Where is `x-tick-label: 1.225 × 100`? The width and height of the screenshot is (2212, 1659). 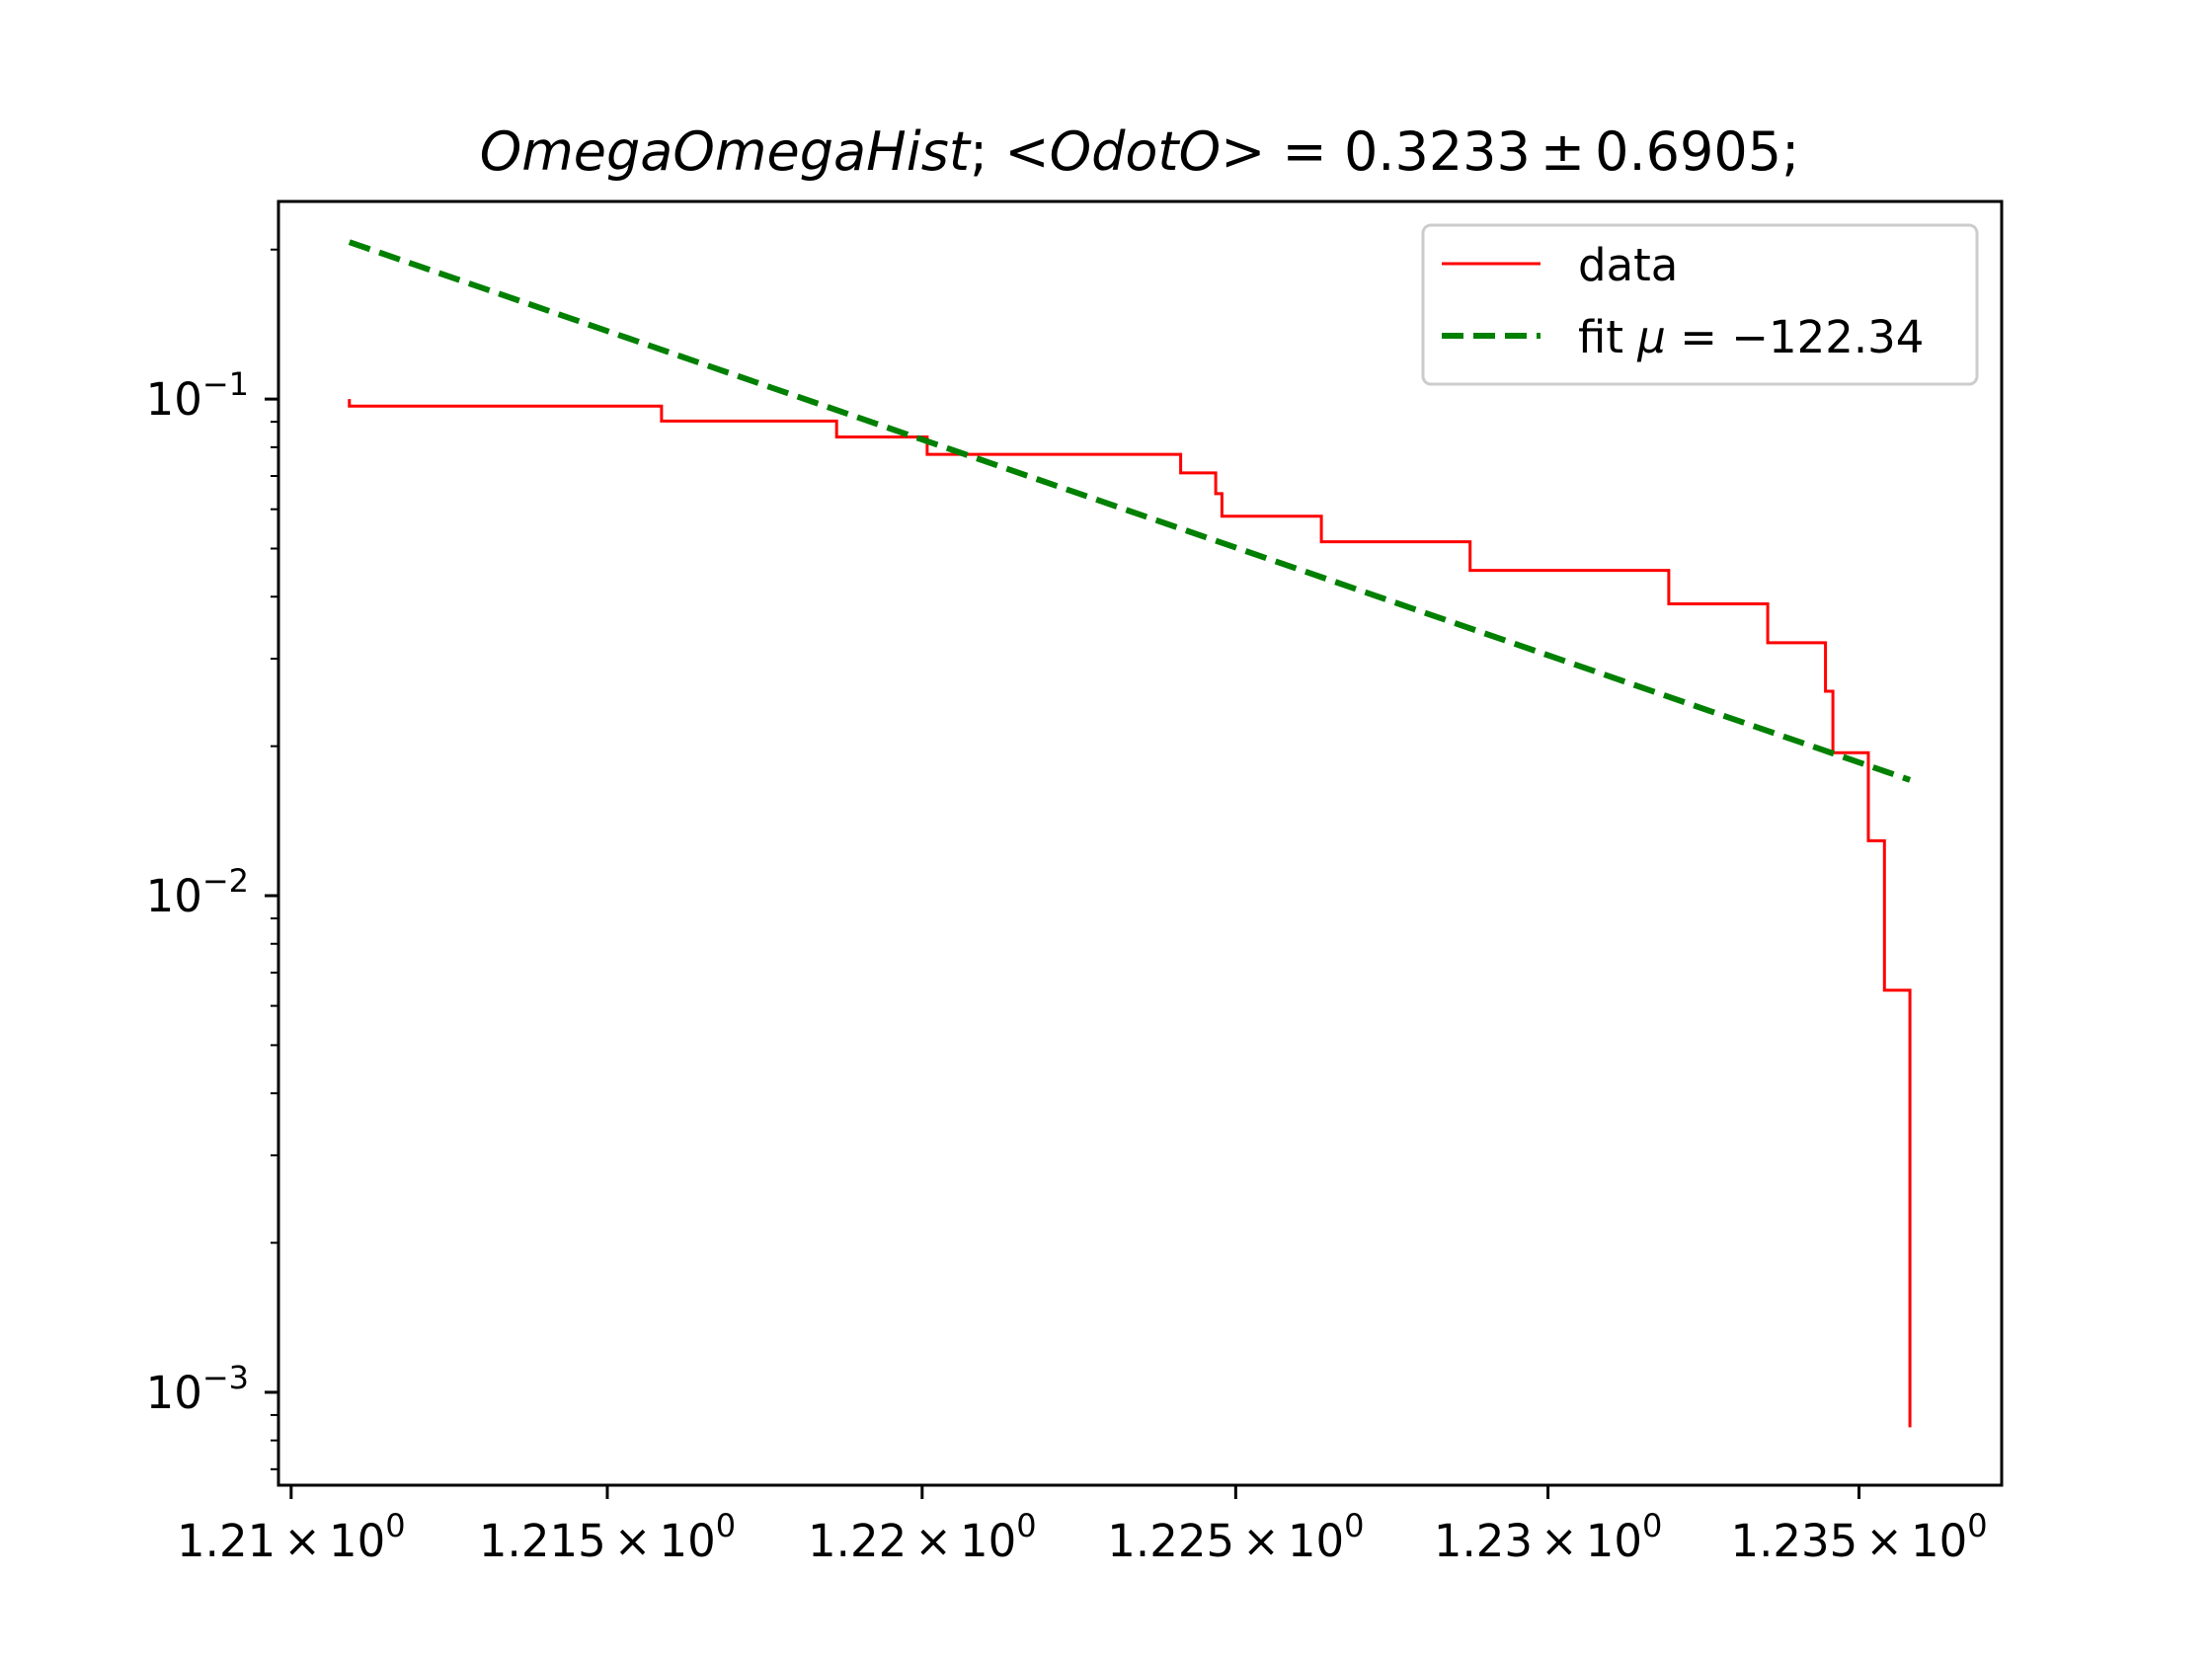 x-tick-label: 1.225 × 100 is located at coordinates (1235, 1537).